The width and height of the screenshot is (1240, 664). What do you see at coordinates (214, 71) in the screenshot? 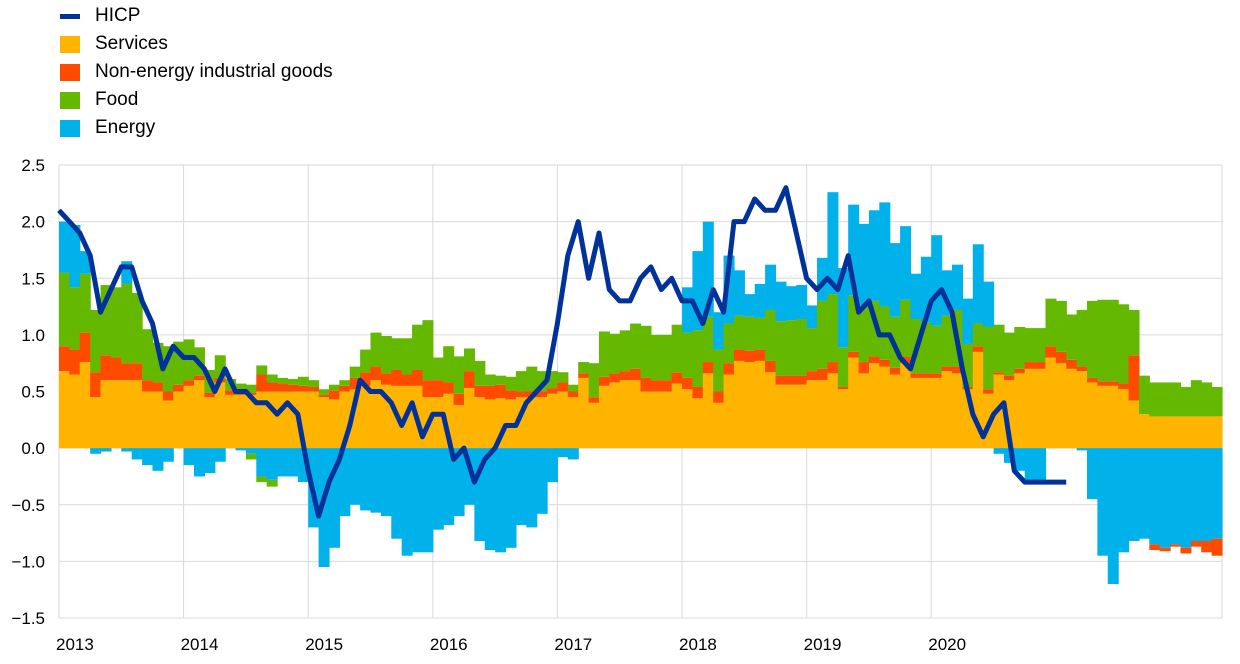
I see `legend-label: Non-energy industrial goods` at bounding box center [214, 71].